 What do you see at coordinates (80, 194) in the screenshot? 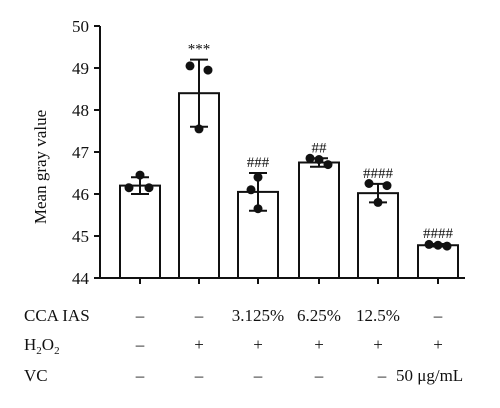
I see `y-tick-label: 46` at bounding box center [80, 194].